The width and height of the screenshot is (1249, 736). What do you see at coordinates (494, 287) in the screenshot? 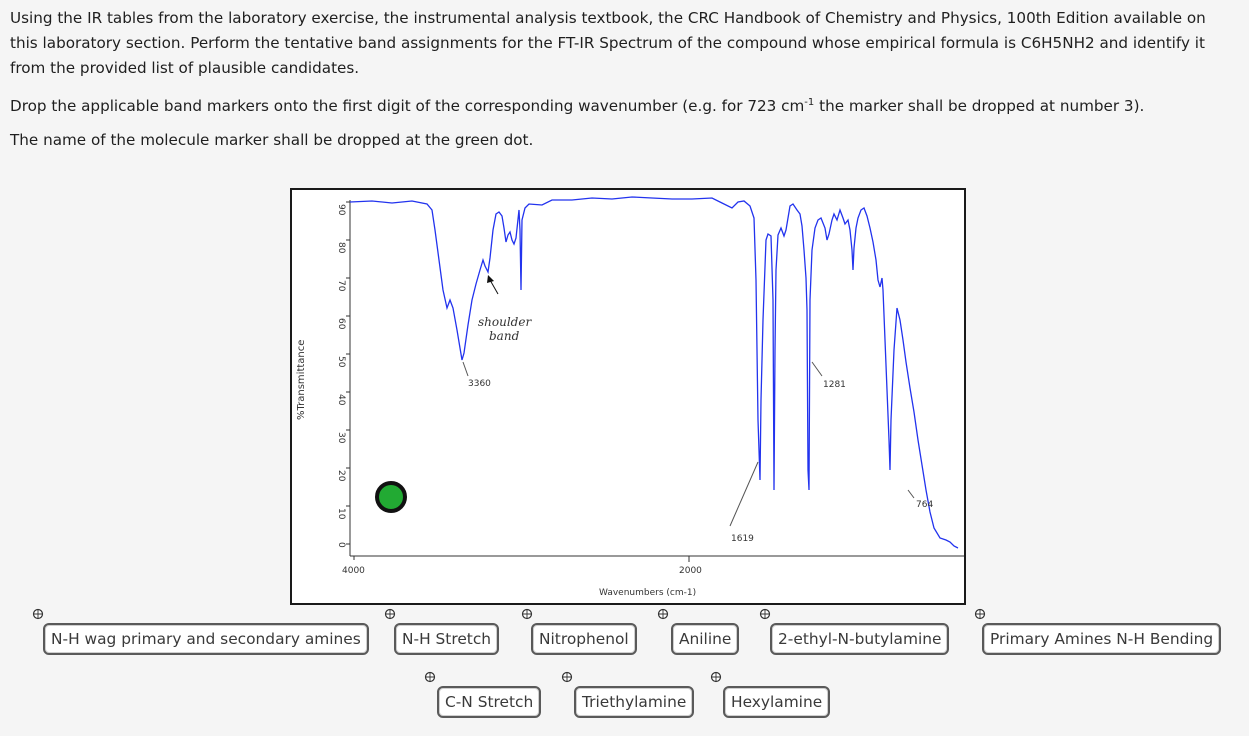
I see `shoulder-arrow` at bounding box center [494, 287].